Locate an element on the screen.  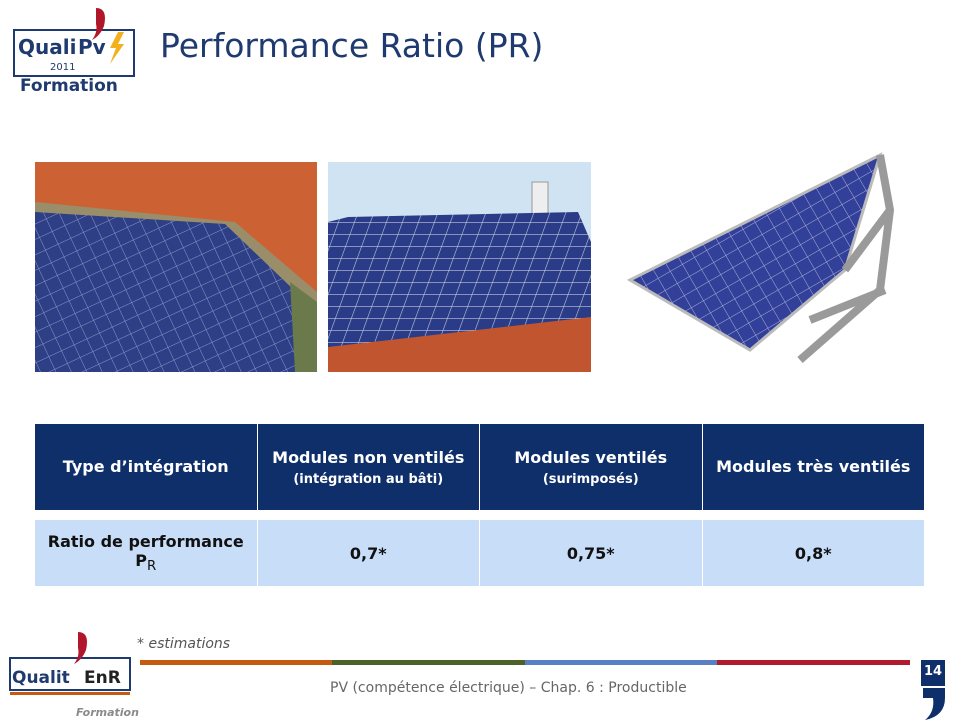
header-text: Modules très ventilés is located at coordinates (813, 466).